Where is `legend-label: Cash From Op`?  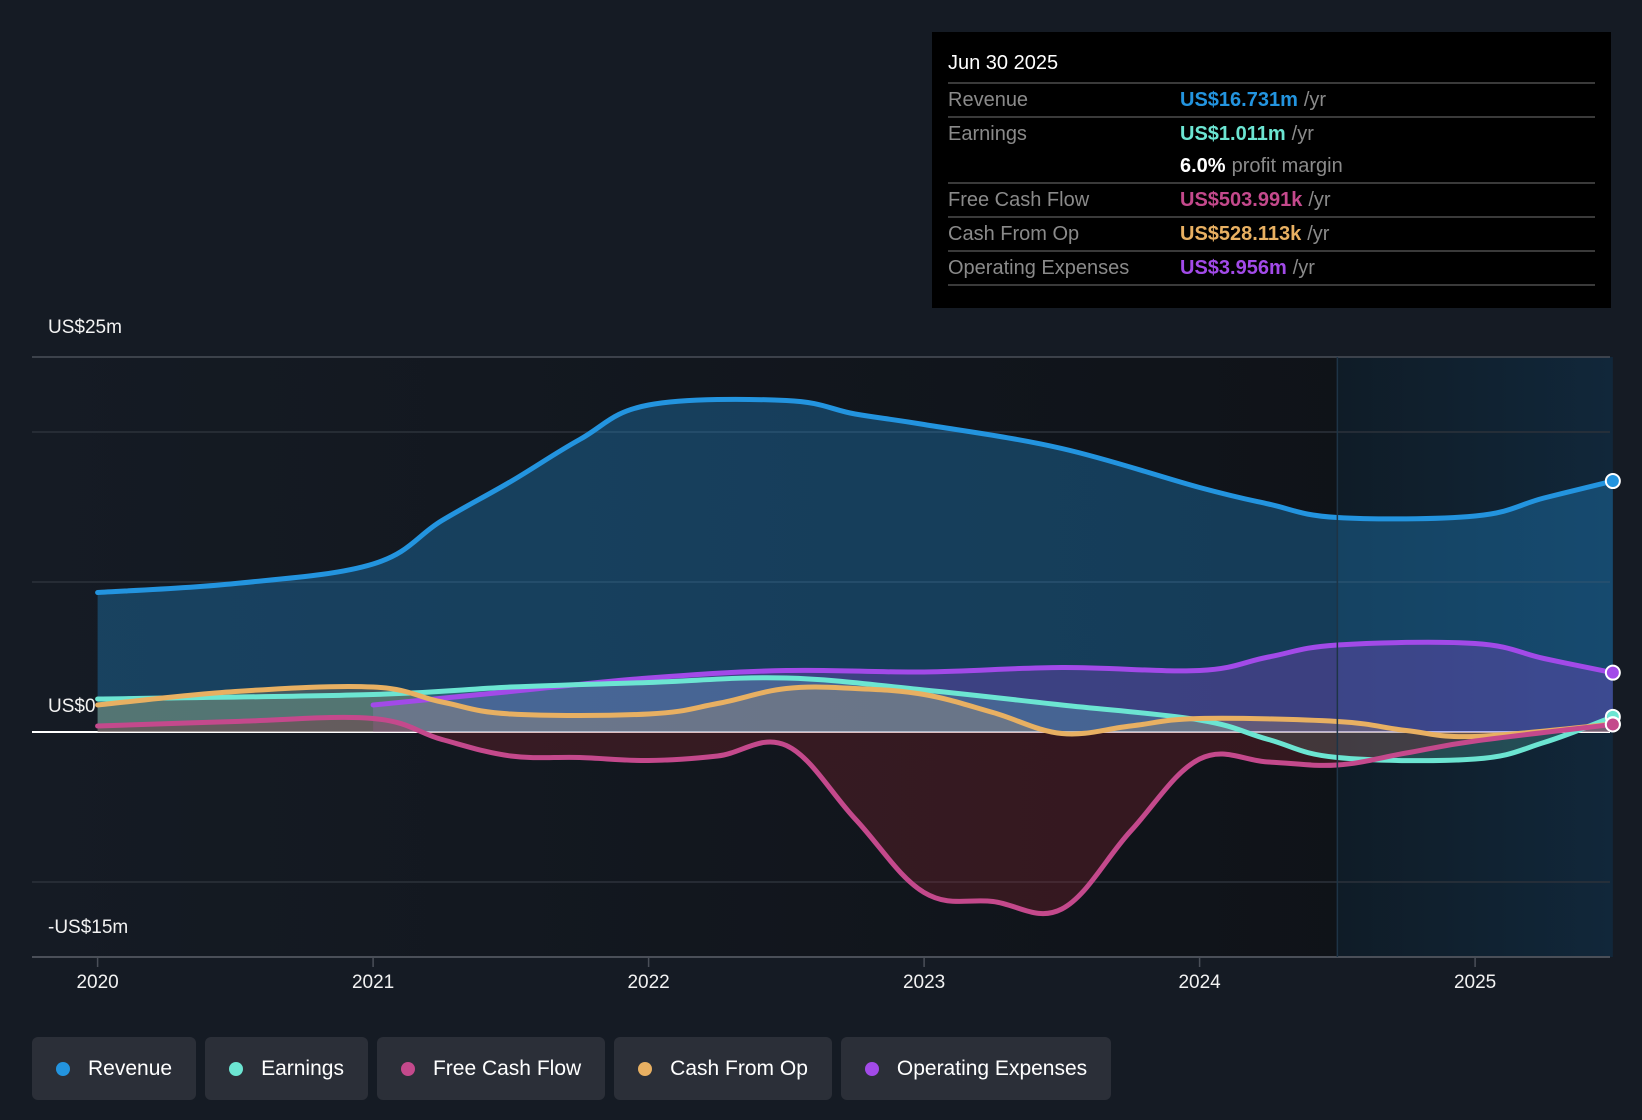
legend-label: Cash From Op is located at coordinates (739, 1068).